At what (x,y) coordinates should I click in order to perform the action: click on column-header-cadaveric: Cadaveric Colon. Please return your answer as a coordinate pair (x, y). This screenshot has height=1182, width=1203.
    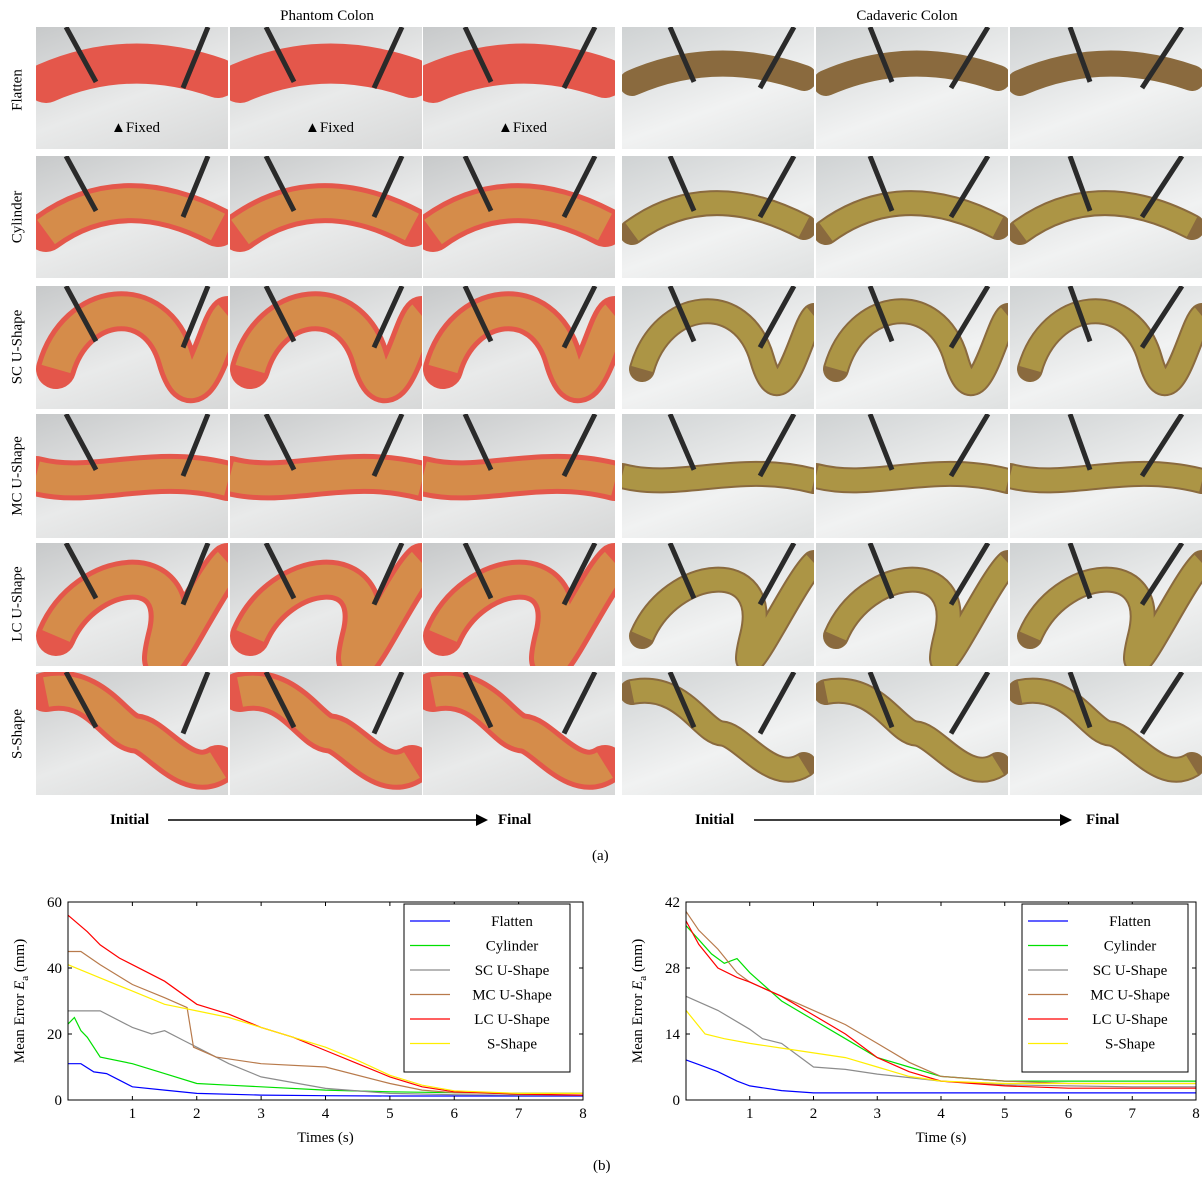
    Looking at the image, I should click on (907, 16).